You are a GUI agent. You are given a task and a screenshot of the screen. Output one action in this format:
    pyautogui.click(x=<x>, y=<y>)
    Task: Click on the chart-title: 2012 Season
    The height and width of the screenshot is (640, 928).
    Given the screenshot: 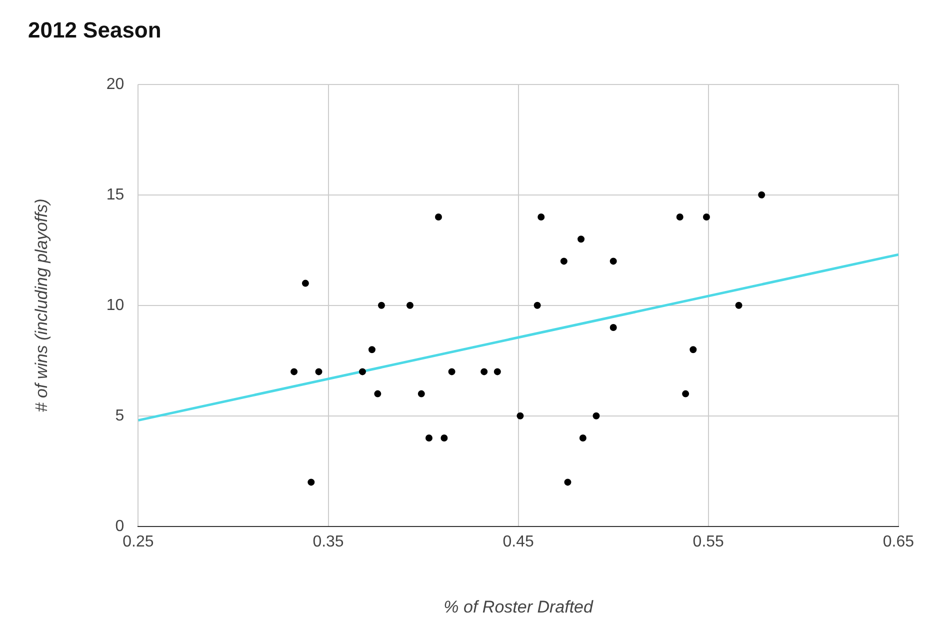 What is the action you would take?
    pyautogui.click(x=95, y=29)
    